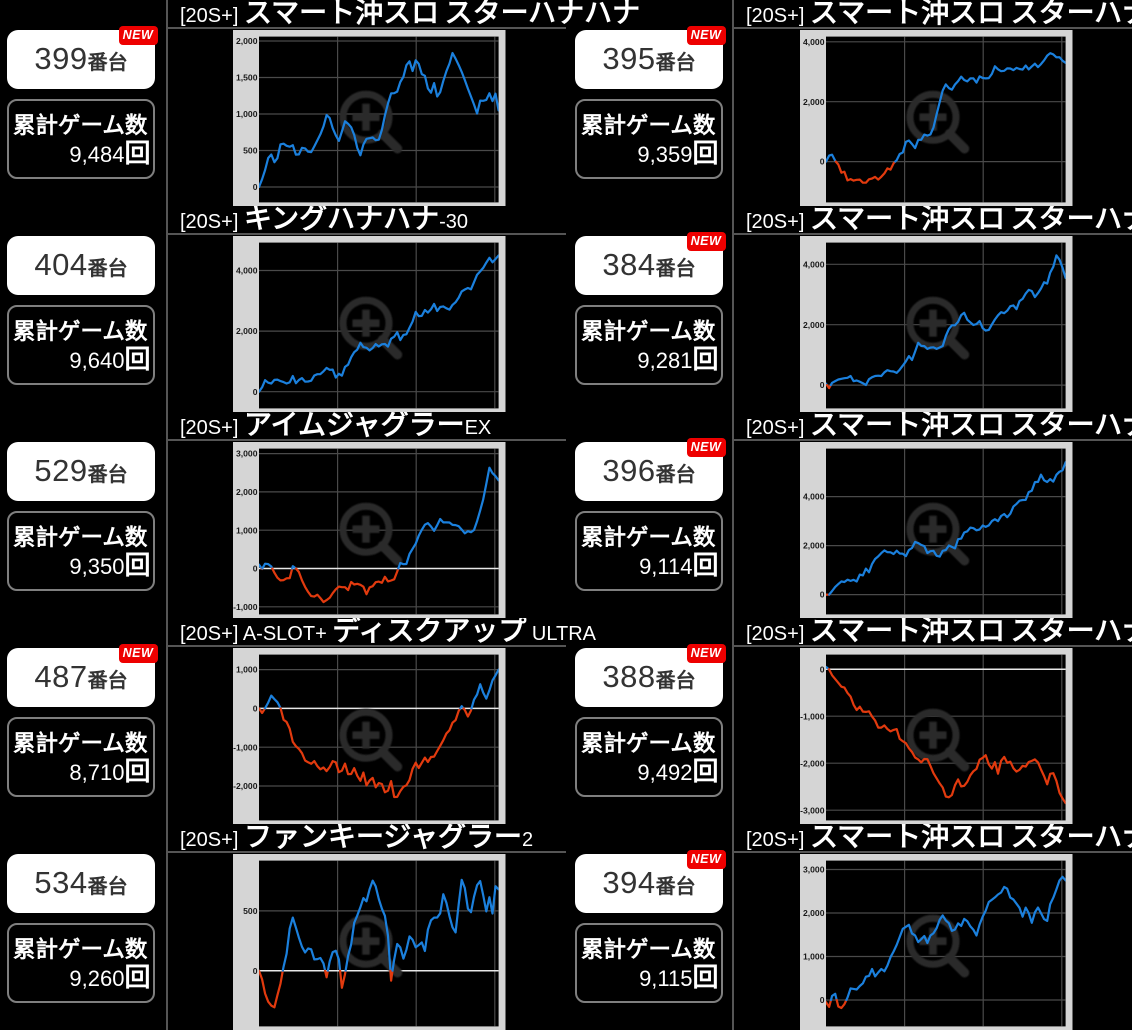 Image resolution: width=1132 pixels, height=1030 pixels. I want to click on svg-text: 1,500, so click(247, 77).